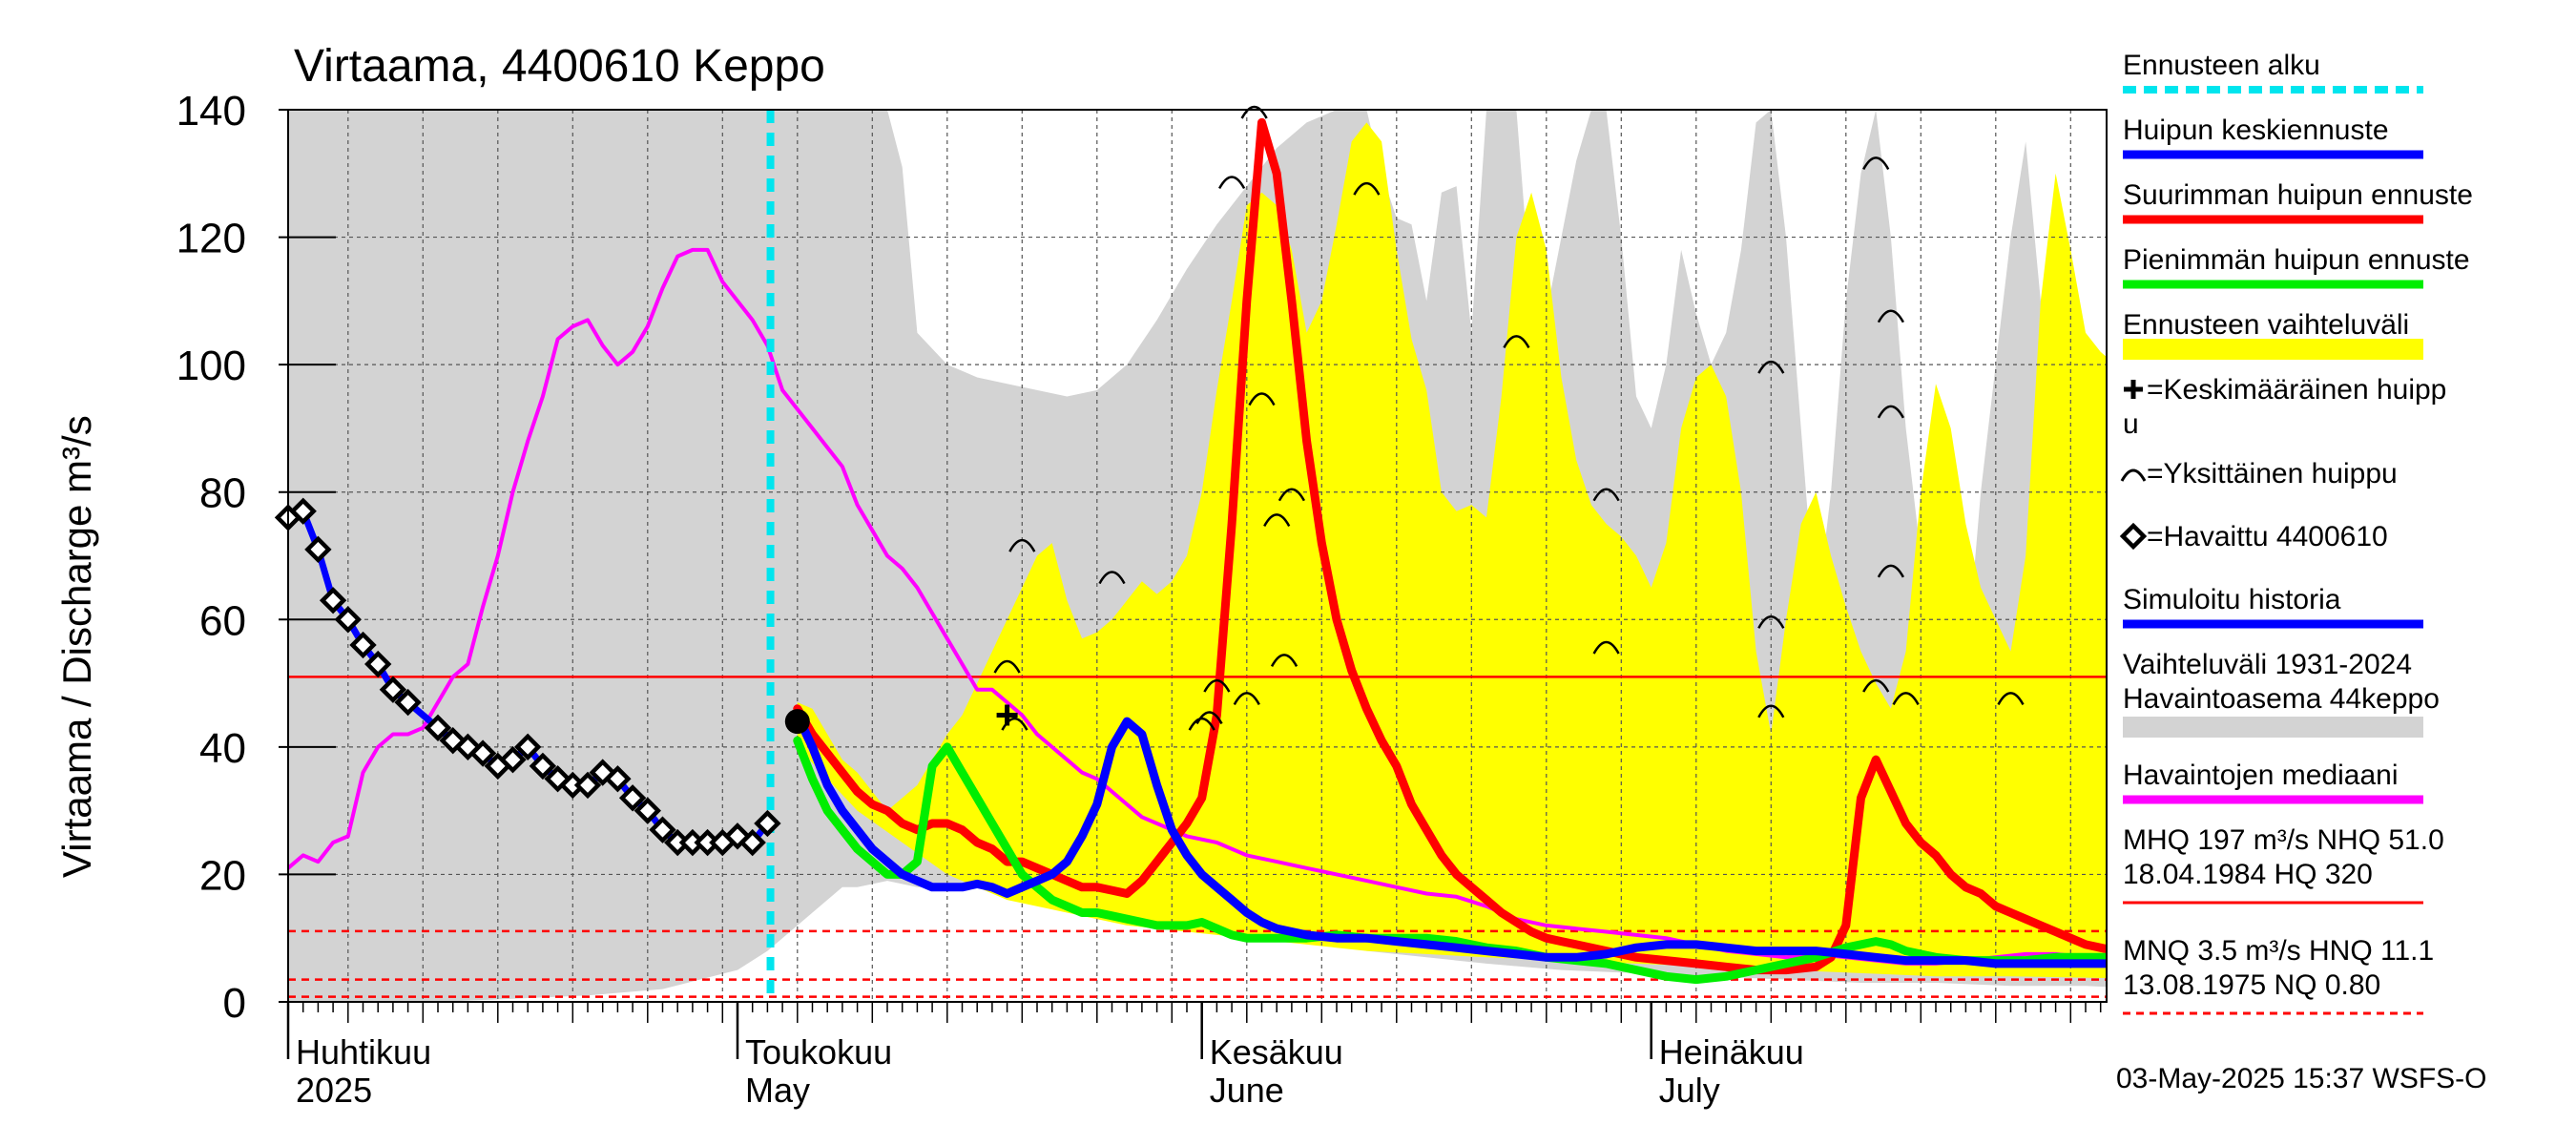 The width and height of the screenshot is (2576, 1145). I want to click on y-tick-label: 100, so click(211, 366).